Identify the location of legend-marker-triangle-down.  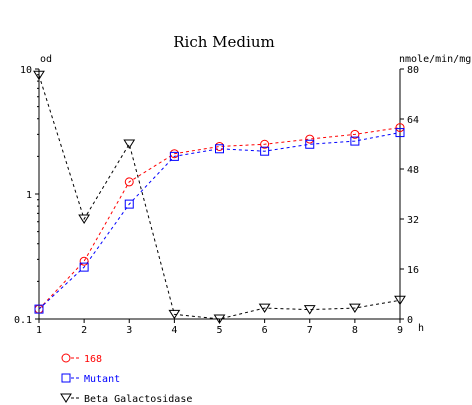
(66, 398).